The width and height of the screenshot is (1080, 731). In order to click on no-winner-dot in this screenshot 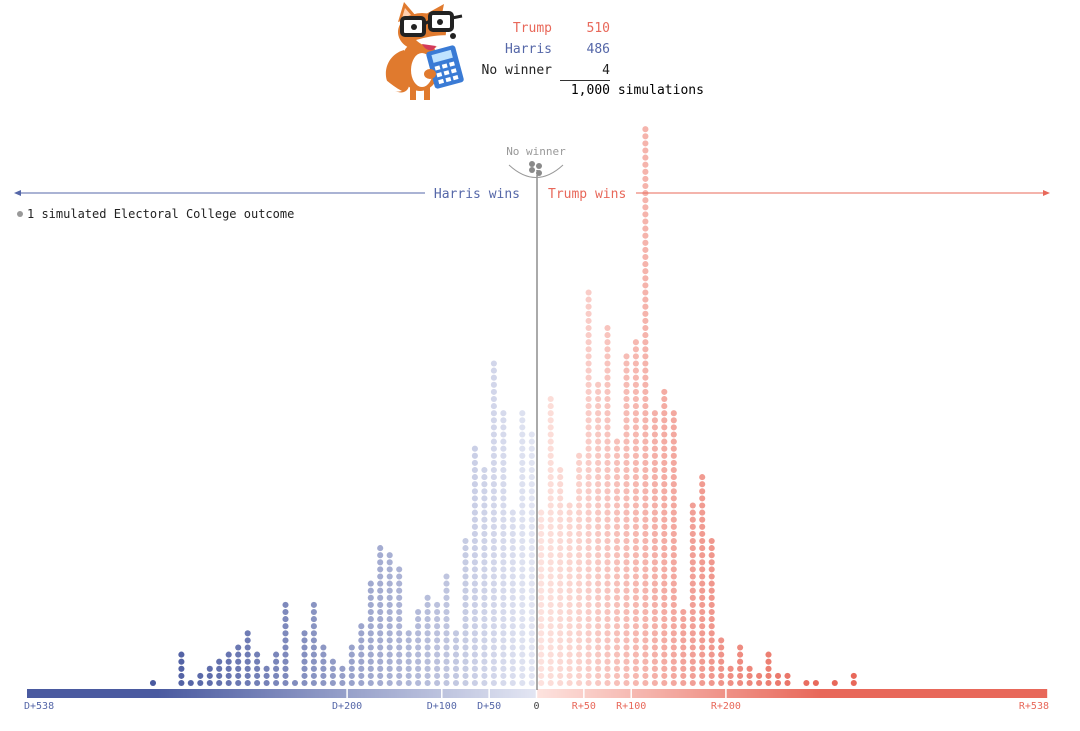, I will do `click(539, 173)`.